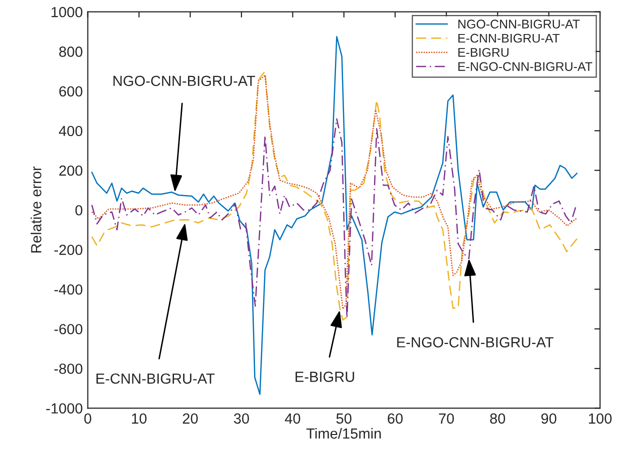 The height and width of the screenshot is (455, 627). What do you see at coordinates (475, 342) in the screenshot?
I see `annotation: E-NGO-CNN-BIGRU-AT` at bounding box center [475, 342].